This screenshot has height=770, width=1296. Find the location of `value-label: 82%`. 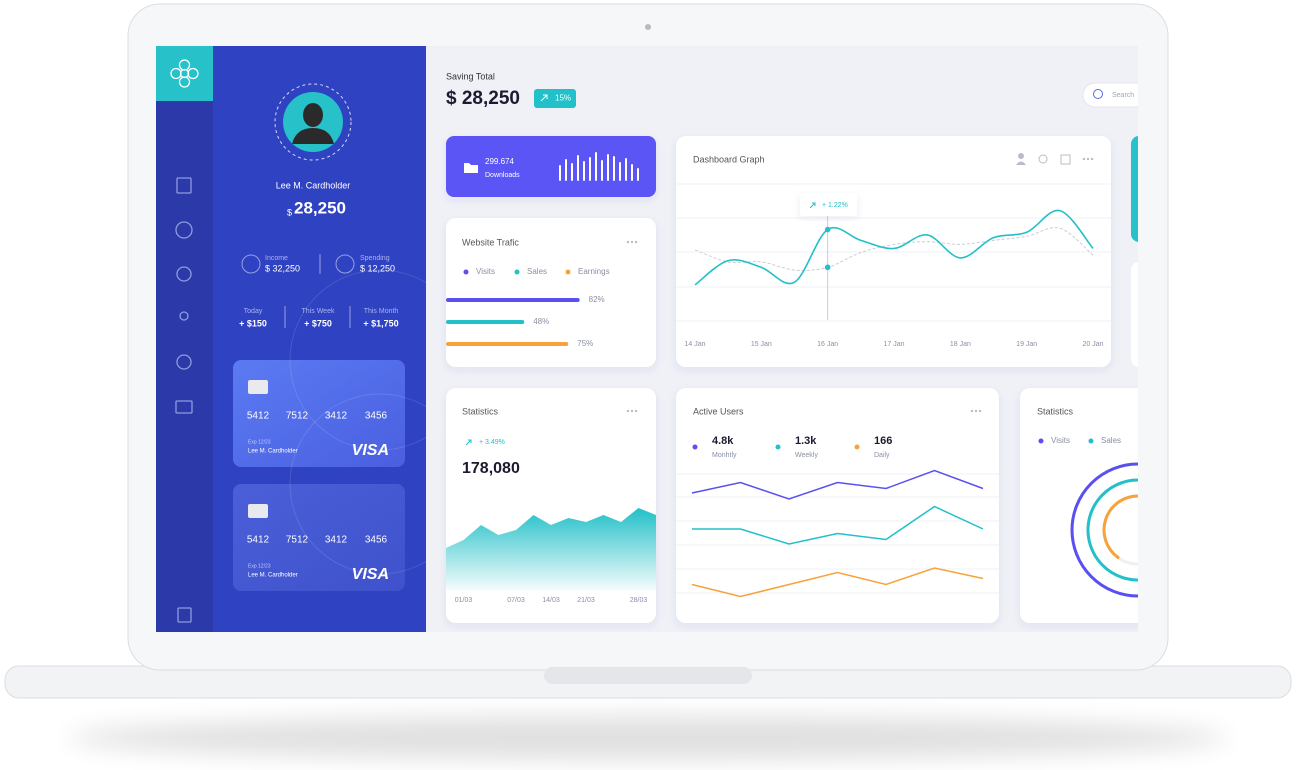

value-label: 82% is located at coordinates (597, 299).